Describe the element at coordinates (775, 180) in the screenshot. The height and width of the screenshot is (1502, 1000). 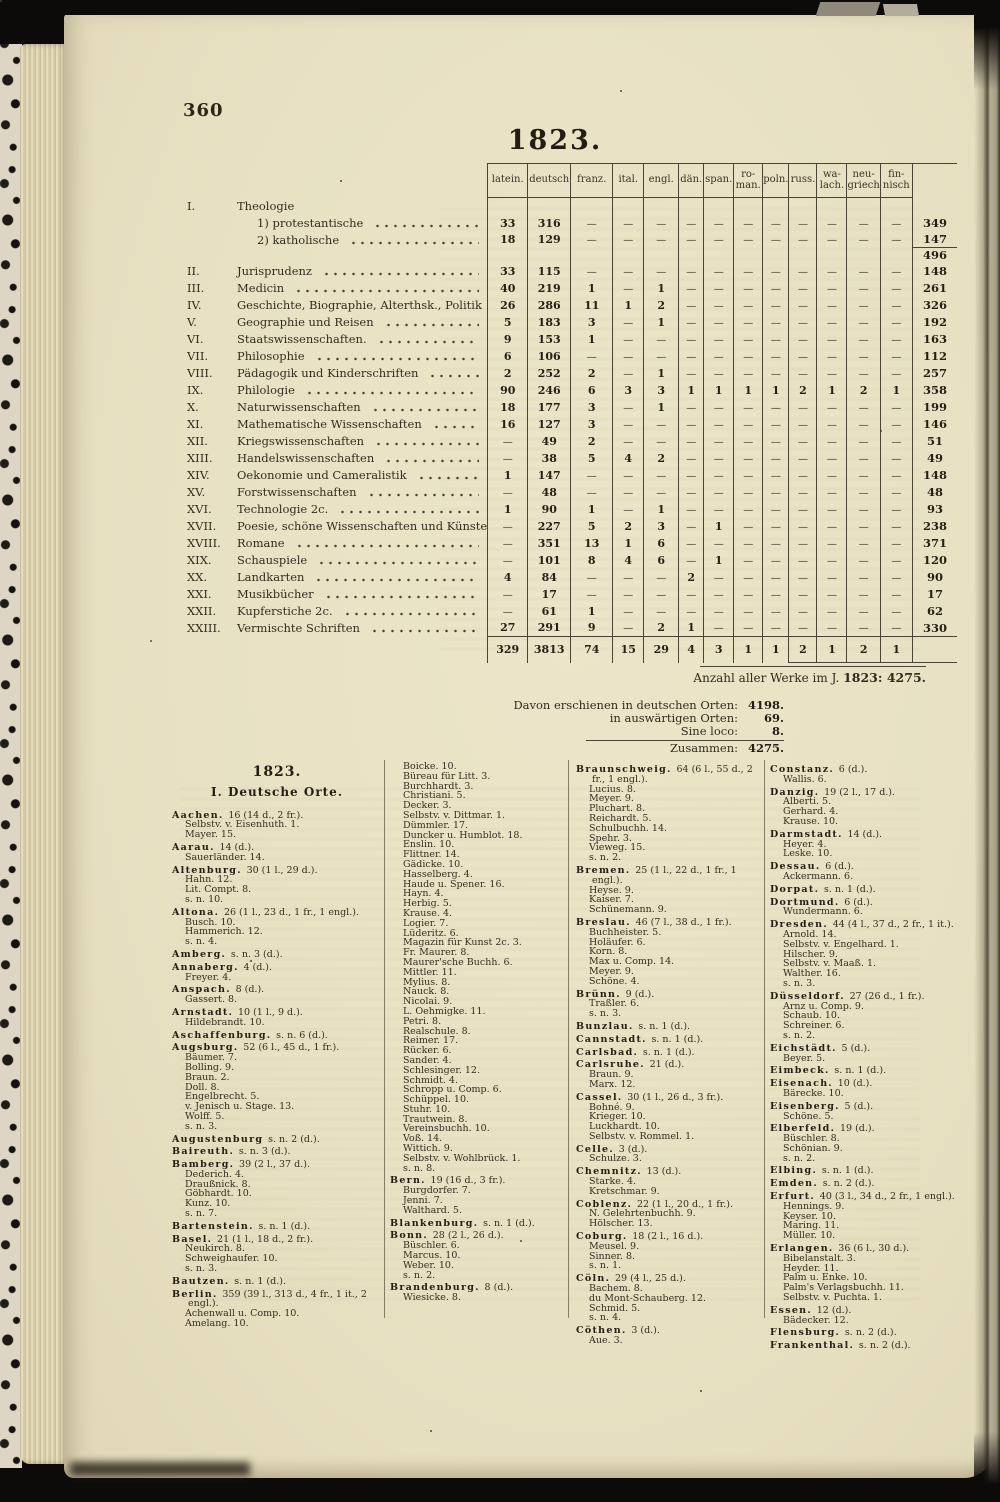
I see `language-column-header: poln.` at that location.